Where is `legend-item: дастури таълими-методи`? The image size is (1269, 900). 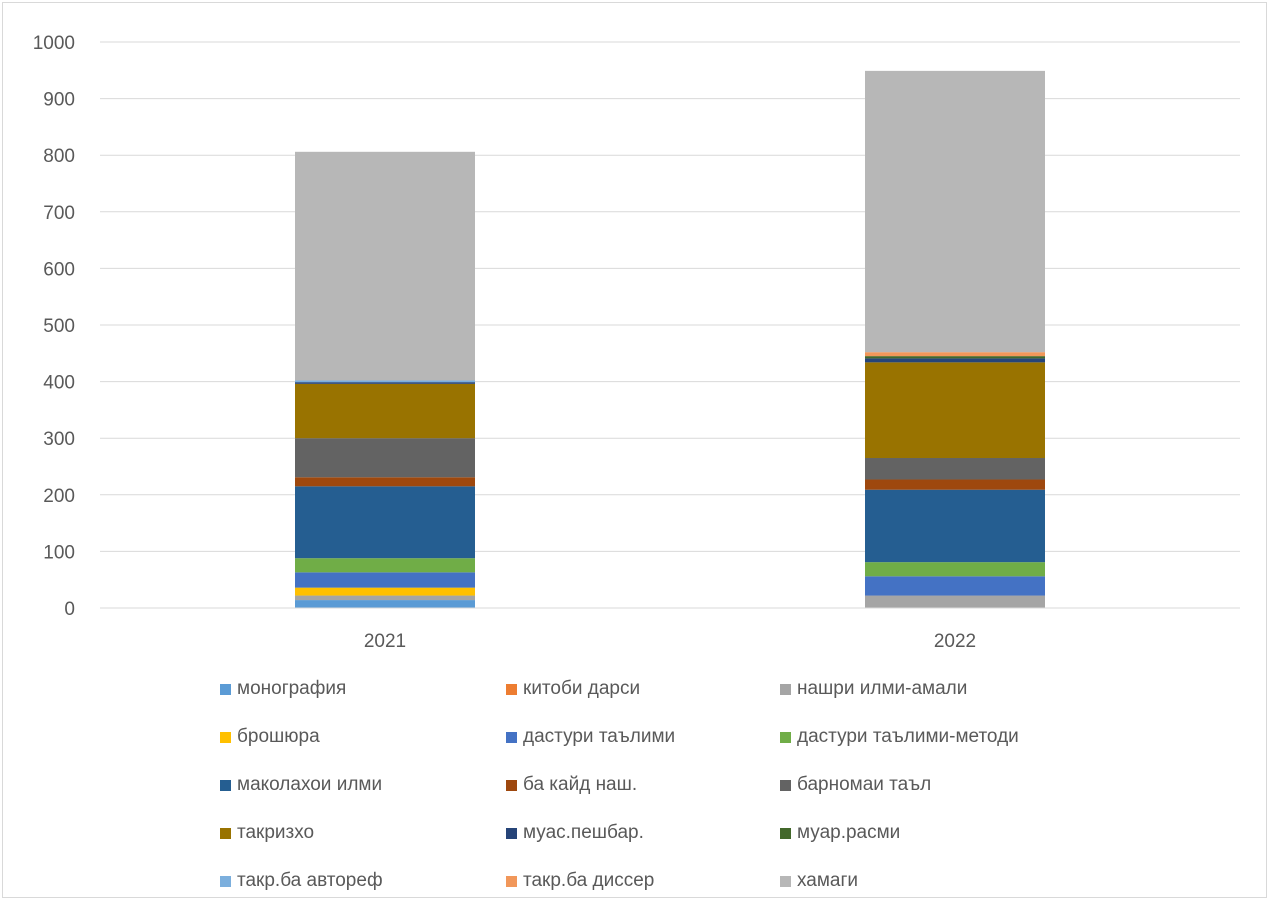 legend-item: дастури таълими-методи is located at coordinates (899, 737).